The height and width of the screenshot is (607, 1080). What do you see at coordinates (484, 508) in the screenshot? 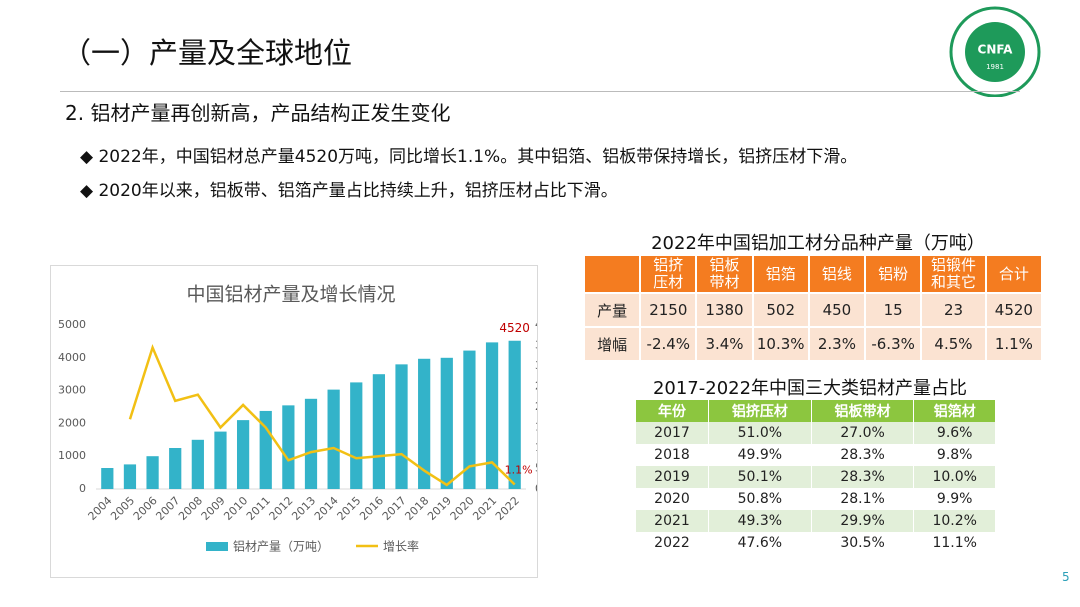
I see `x-tick-label: 2021` at bounding box center [484, 508].